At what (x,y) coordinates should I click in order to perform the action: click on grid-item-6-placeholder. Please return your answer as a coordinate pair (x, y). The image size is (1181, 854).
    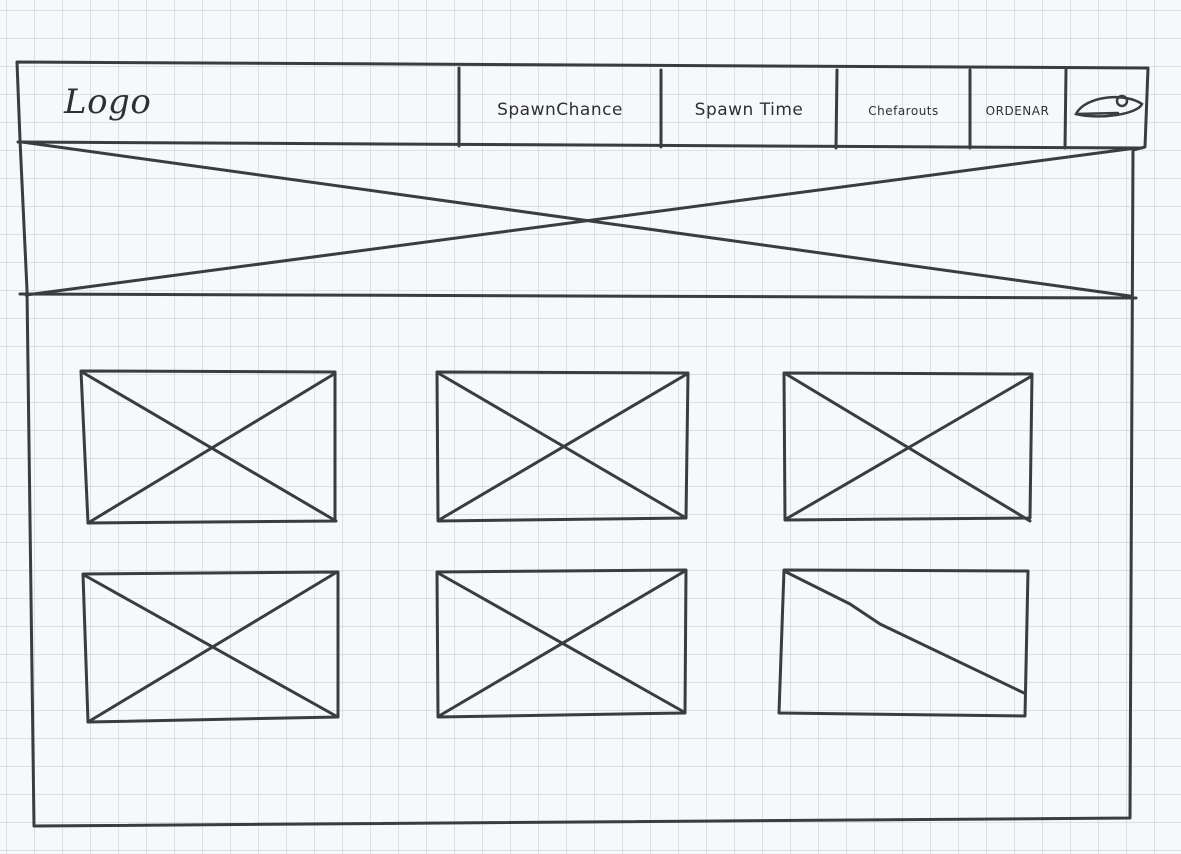
    Looking at the image, I should click on (903, 643).